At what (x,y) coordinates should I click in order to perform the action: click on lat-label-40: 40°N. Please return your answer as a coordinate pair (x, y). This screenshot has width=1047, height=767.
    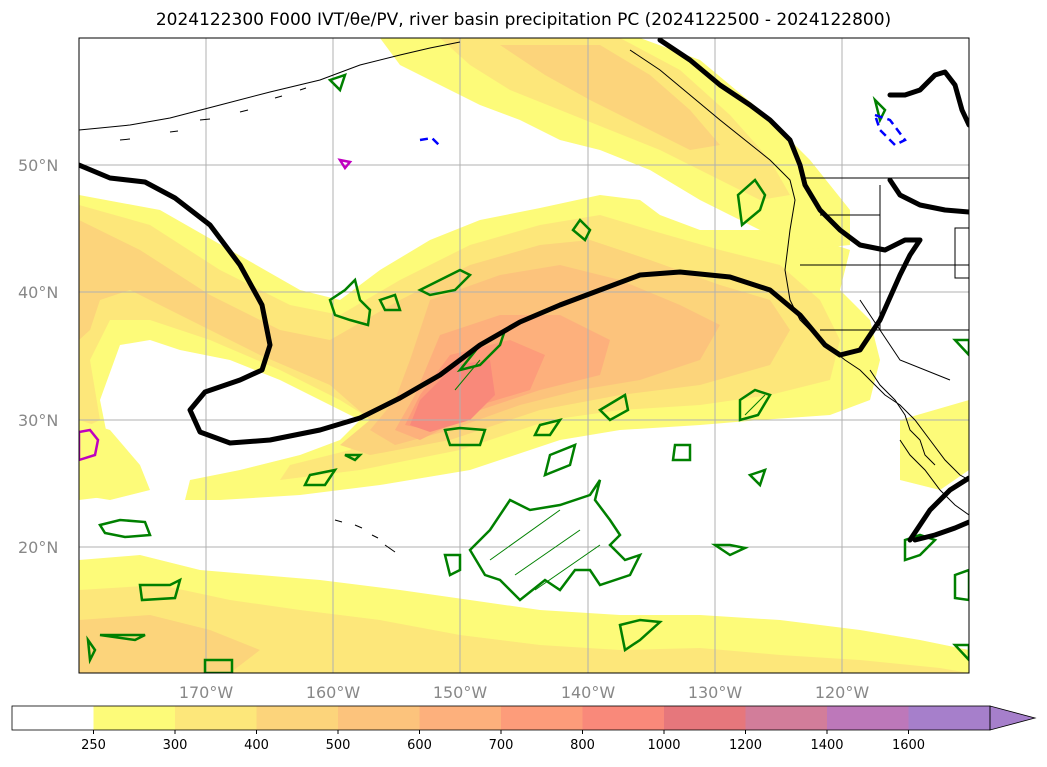
    Looking at the image, I should click on (38, 292).